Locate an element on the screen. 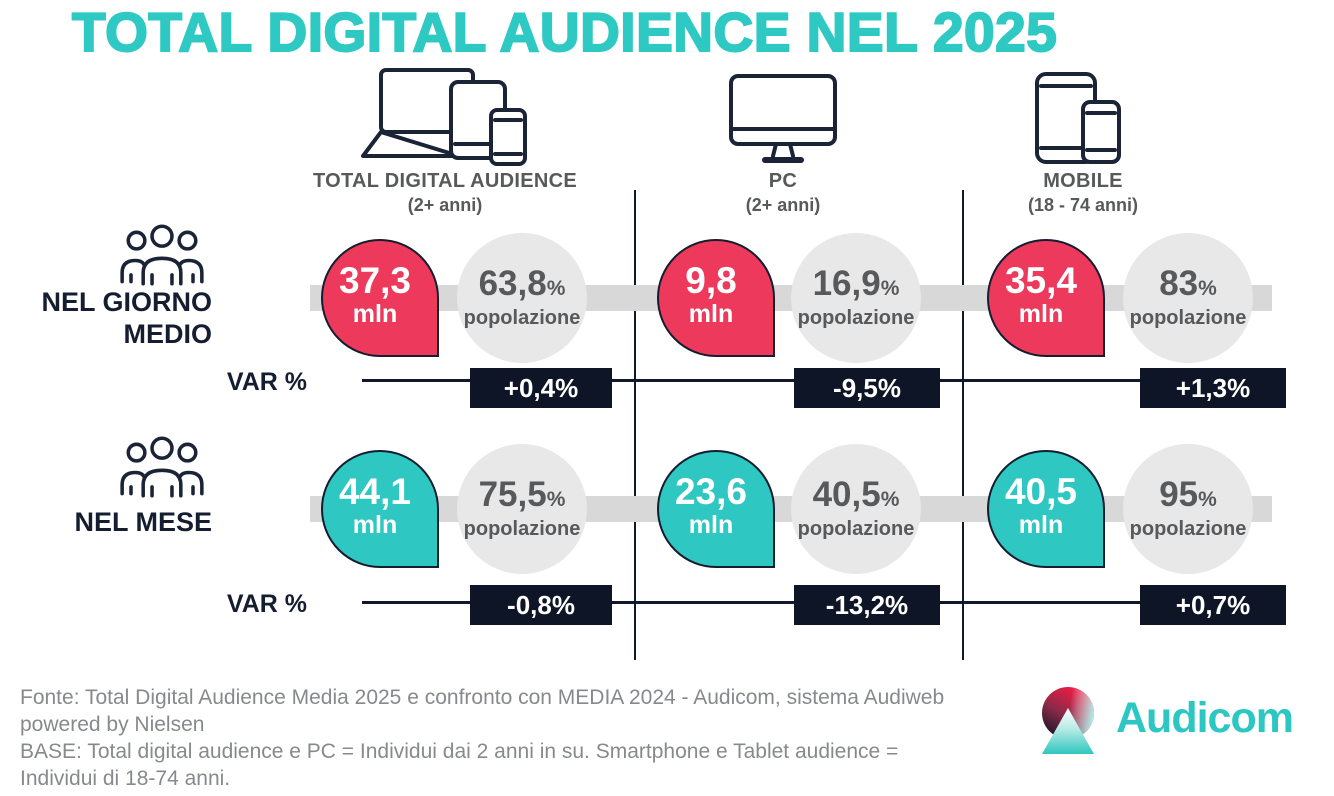 Image resolution: width=1334 pixels, height=796 pixels. audicom-logo: Audicom is located at coordinates (1166, 722).